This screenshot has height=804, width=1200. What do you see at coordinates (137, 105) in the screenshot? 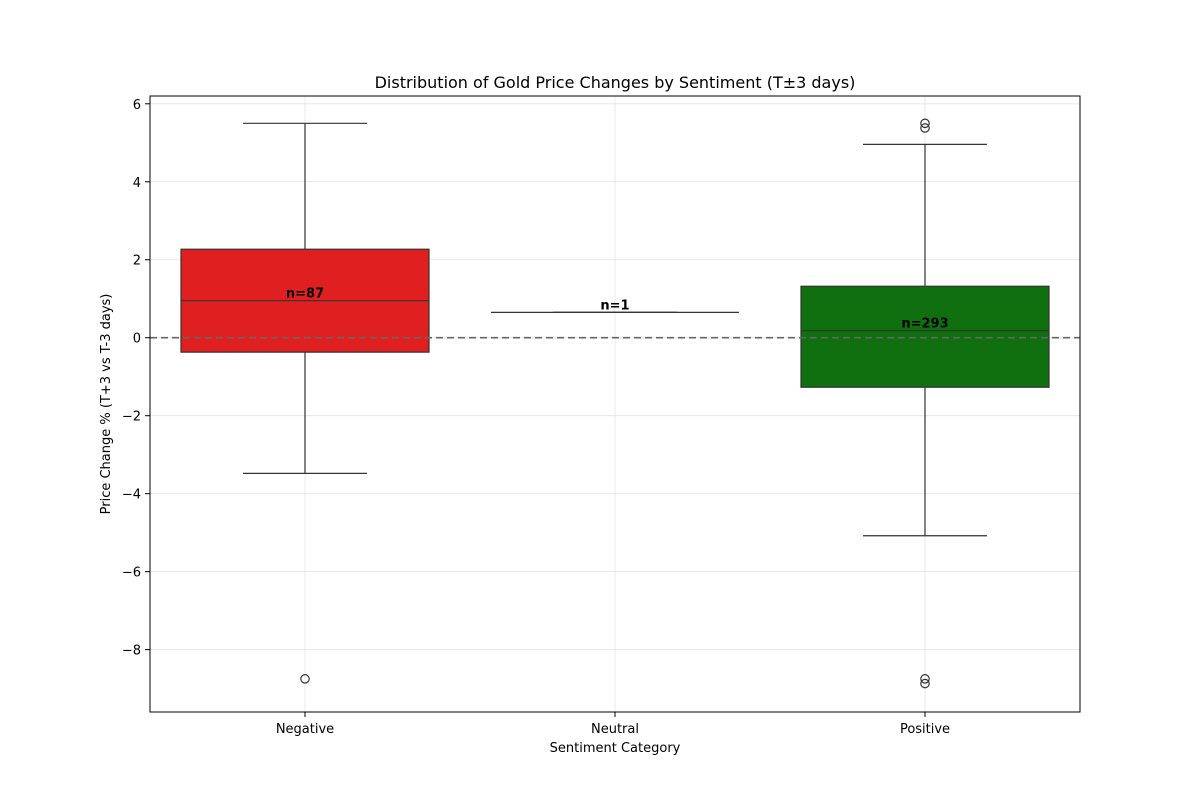
I see `y-tick-label: 6` at bounding box center [137, 105].